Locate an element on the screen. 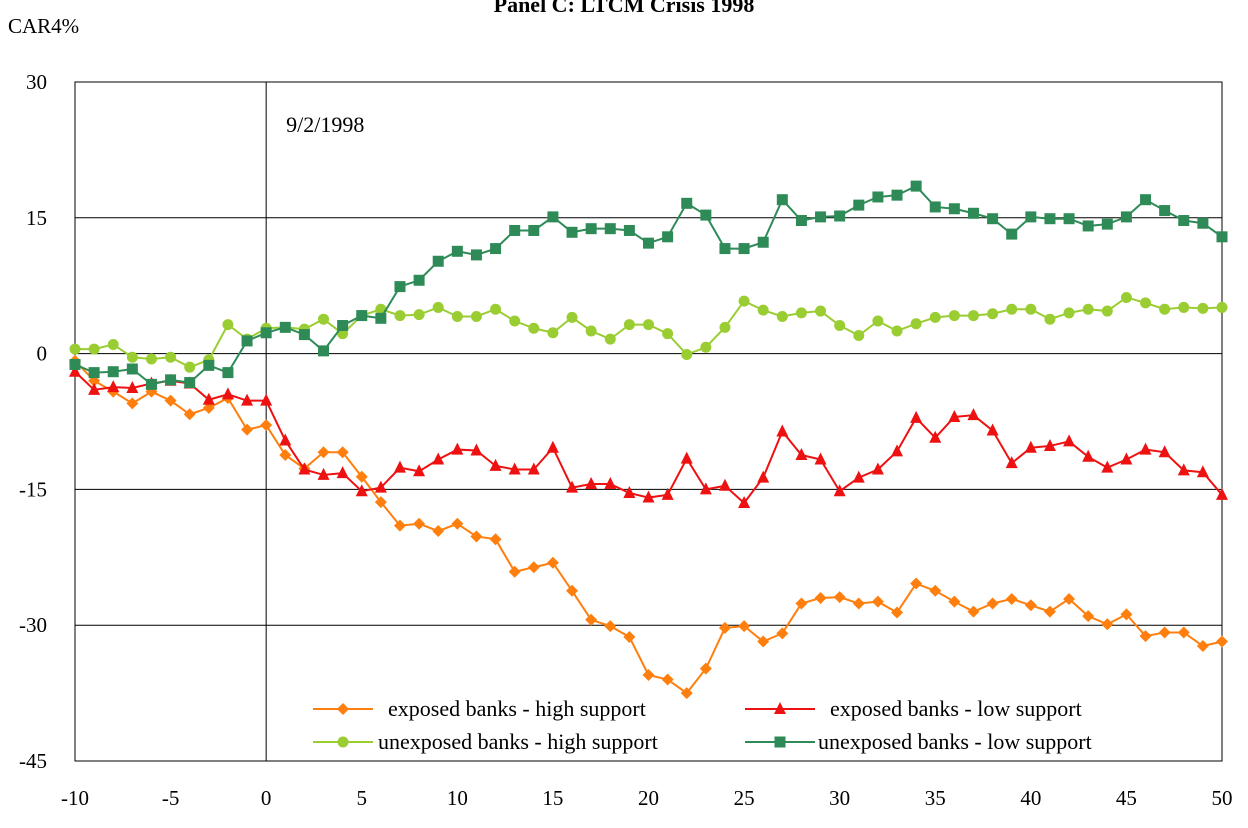 This screenshot has height=828, width=1248. legend-entry: unexposed banks - high support is located at coordinates (485, 741).